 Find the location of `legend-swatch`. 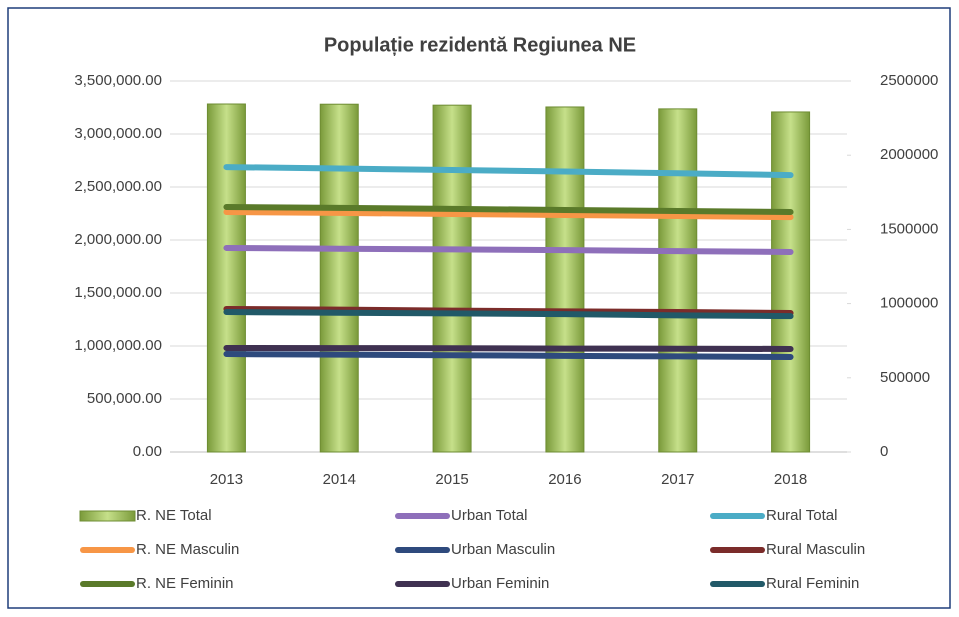

legend-swatch is located at coordinates (107, 516).